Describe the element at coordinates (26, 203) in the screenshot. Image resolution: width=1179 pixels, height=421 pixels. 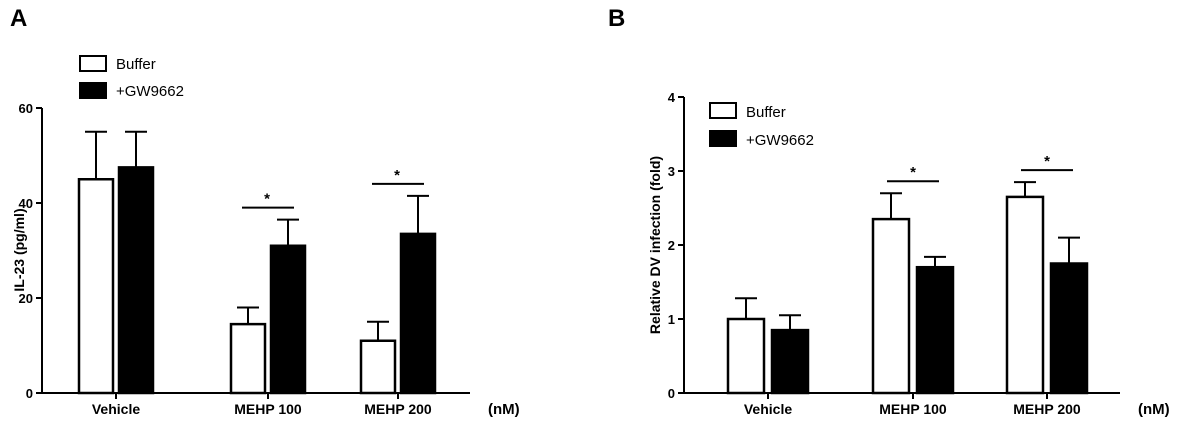
I see `y-tick-label: 40` at that location.